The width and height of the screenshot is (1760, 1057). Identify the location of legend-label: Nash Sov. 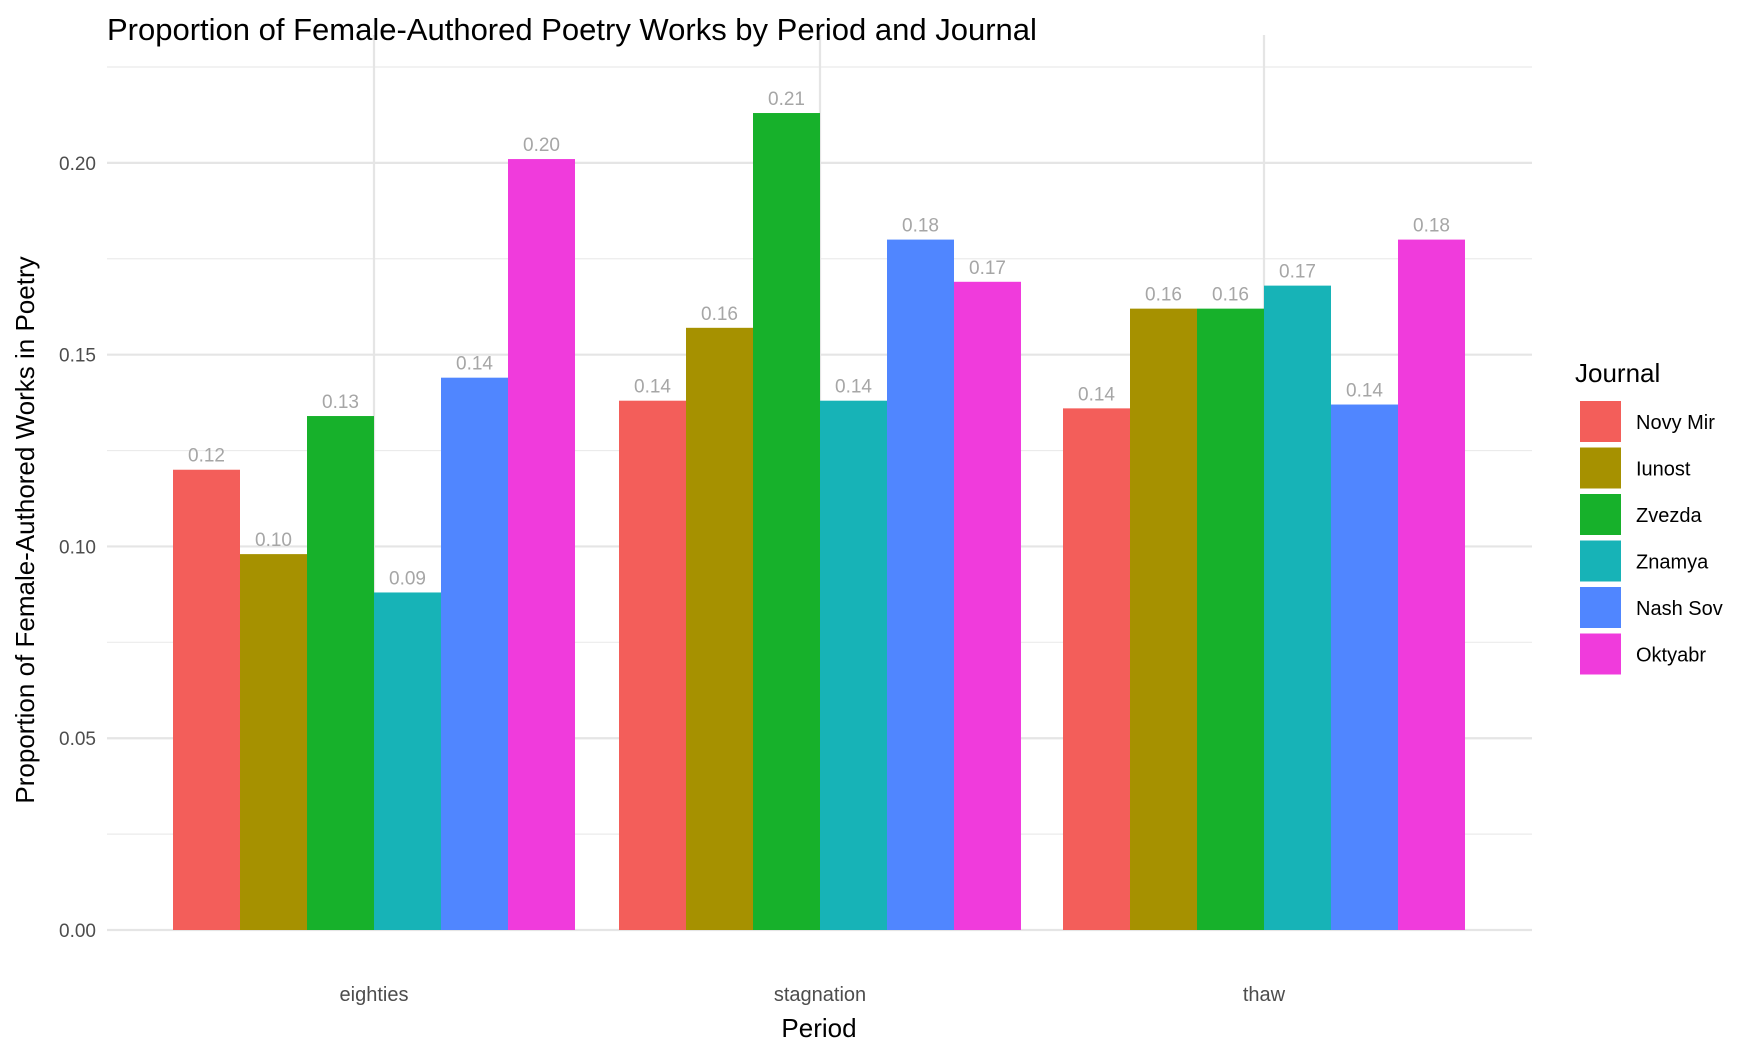
(1679, 609).